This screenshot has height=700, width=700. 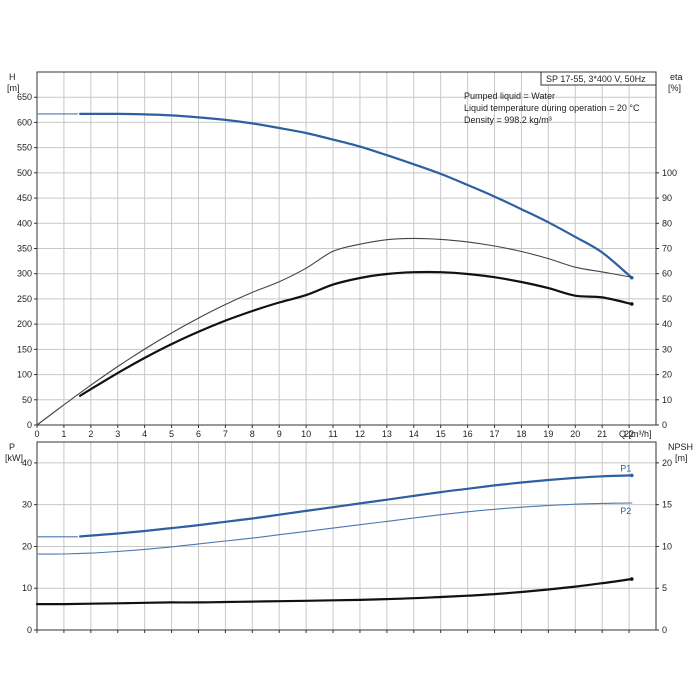 I want to click on x-tick-label: 11, so click(x=332, y=434).